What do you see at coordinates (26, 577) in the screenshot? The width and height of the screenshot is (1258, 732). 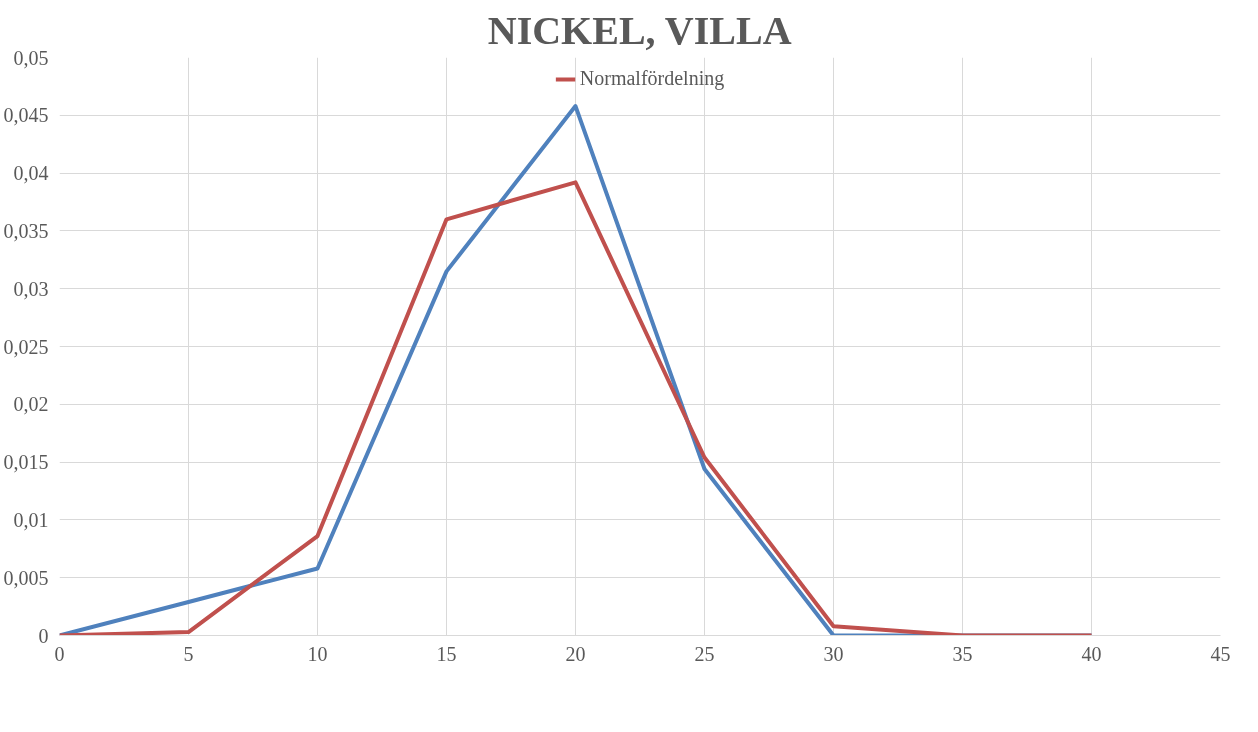 I see `y-tick-label: 0,005` at bounding box center [26, 577].